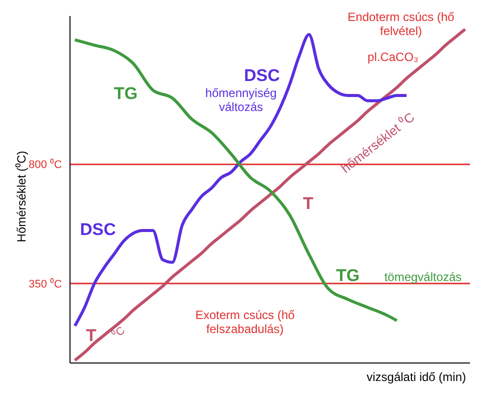  What do you see at coordinates (241, 100) in the screenshot?
I see `annotation: hőmennyiség változás` at bounding box center [241, 100].